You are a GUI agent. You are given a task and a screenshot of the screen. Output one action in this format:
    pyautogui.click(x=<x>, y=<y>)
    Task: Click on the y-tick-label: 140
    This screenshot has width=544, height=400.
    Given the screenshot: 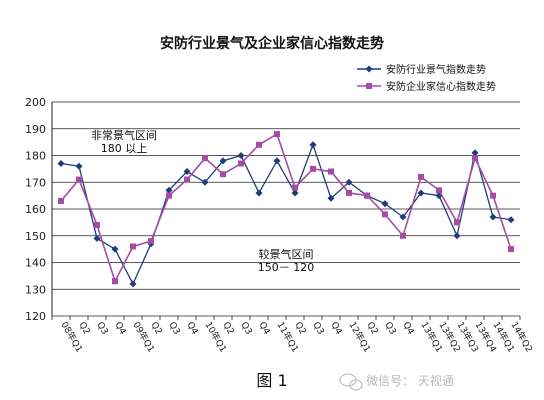 What is the action you would take?
    pyautogui.click(x=35, y=263)
    